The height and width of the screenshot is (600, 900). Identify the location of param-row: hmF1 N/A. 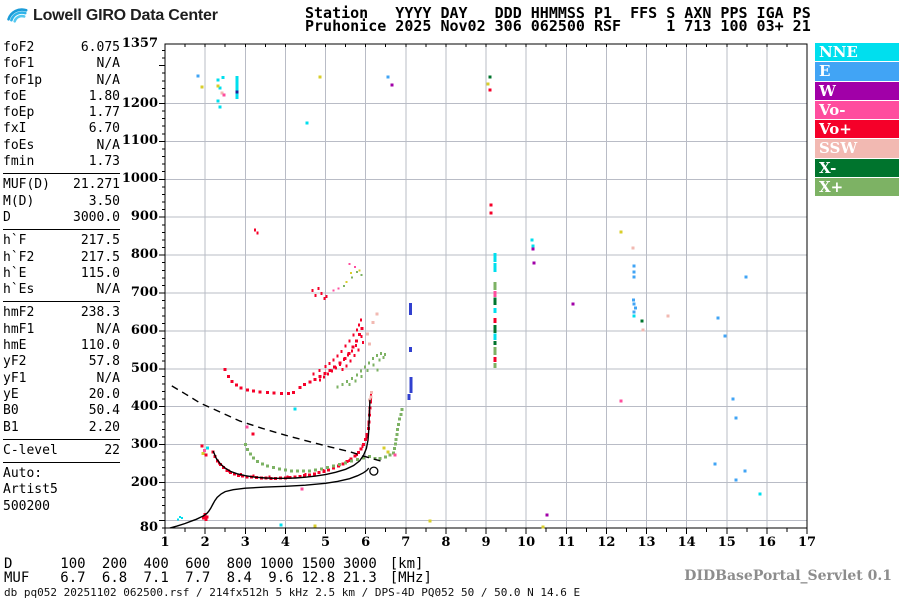
(61, 330).